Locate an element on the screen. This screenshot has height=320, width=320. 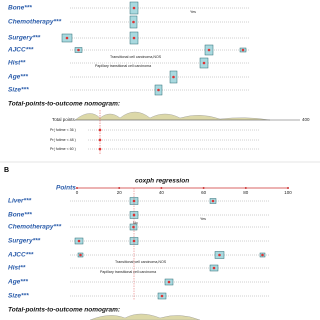
points-tick-label: 80 is located at coordinates (246, 192).